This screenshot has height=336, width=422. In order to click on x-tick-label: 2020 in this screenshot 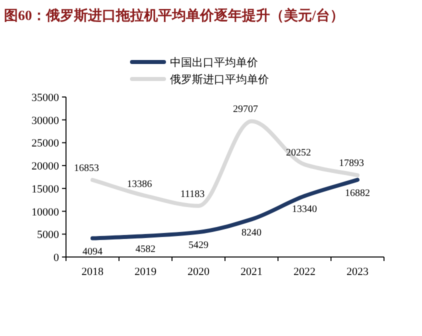, I will do `click(199, 272)`.